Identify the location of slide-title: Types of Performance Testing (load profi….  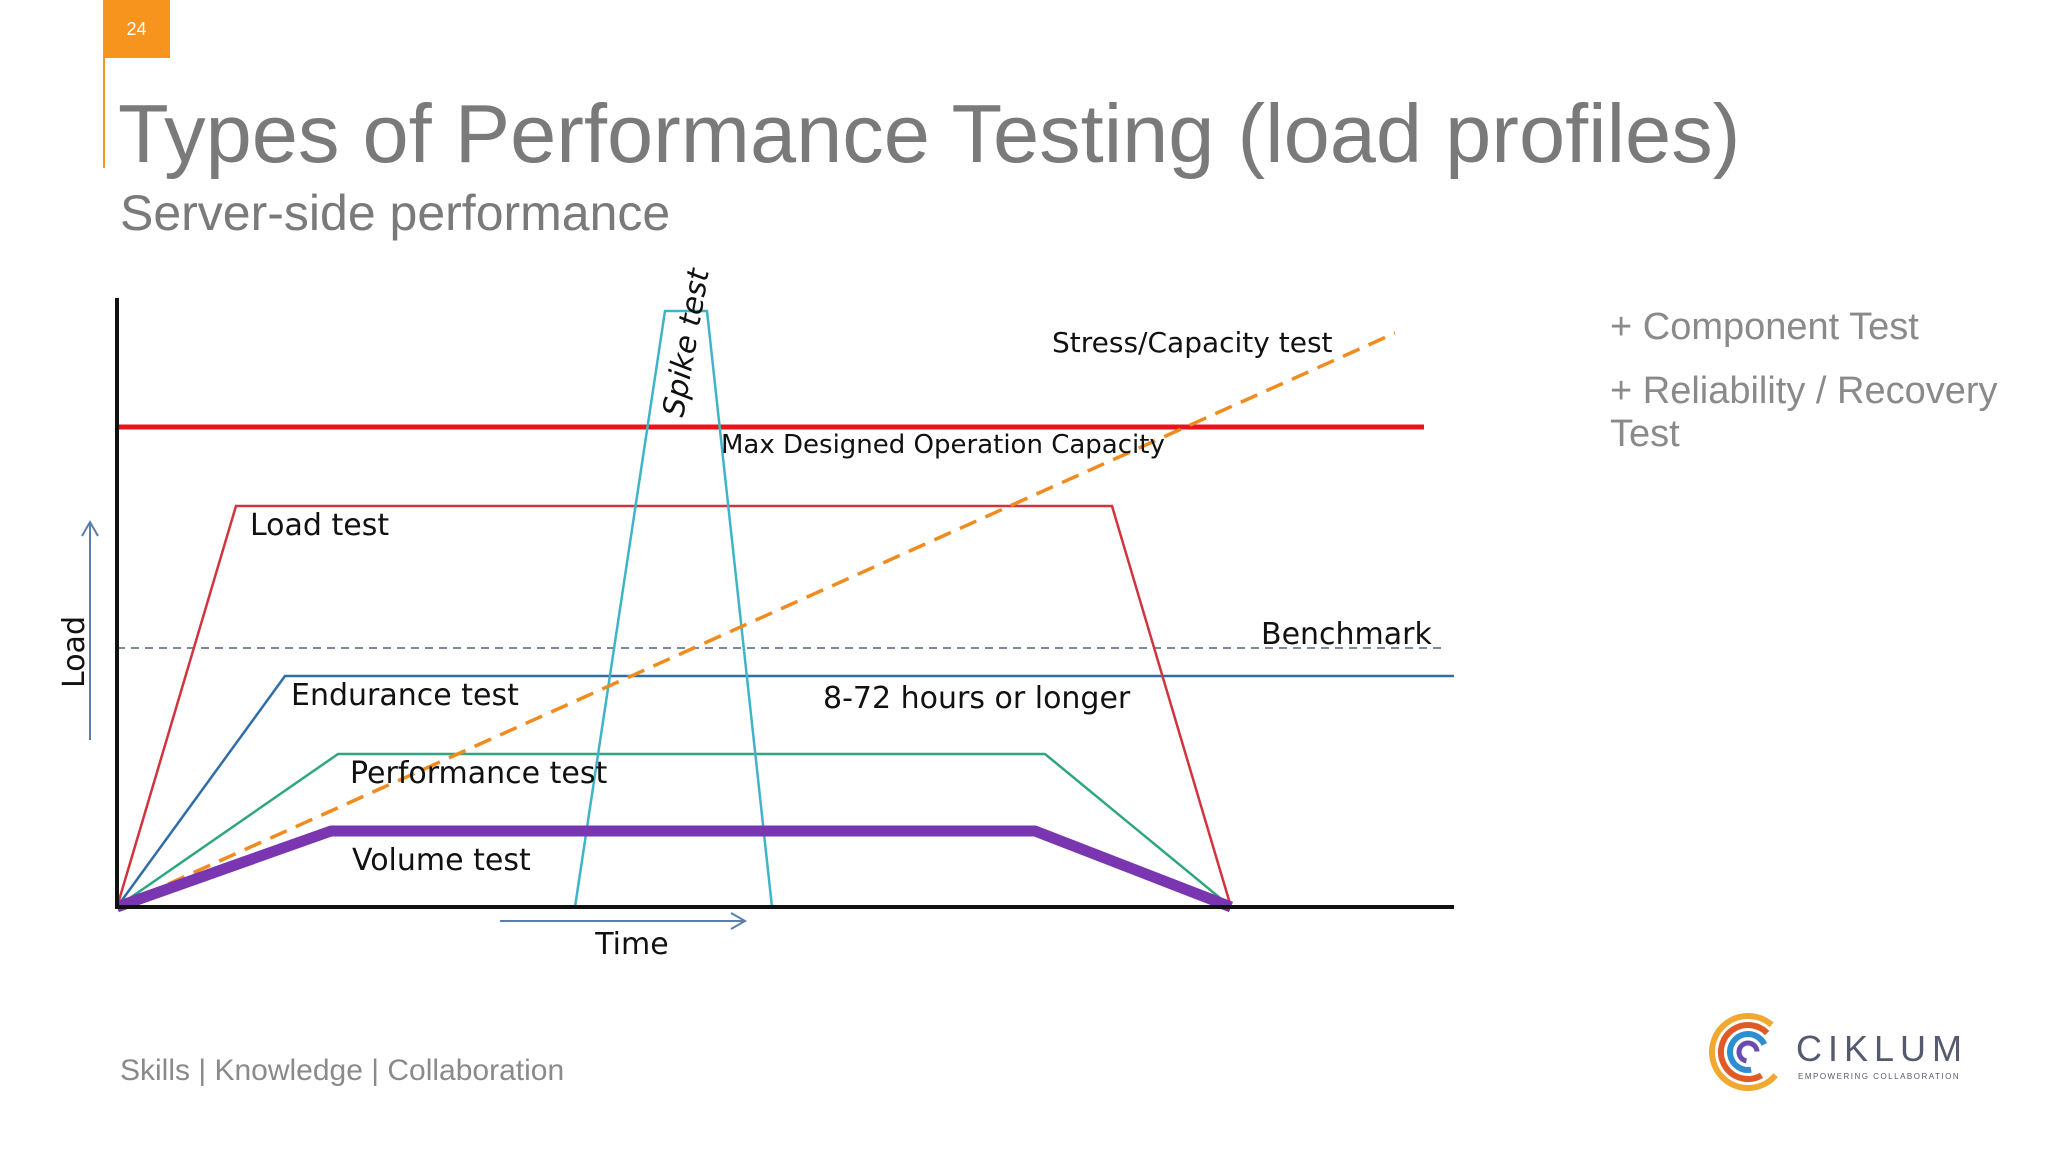
(929, 133).